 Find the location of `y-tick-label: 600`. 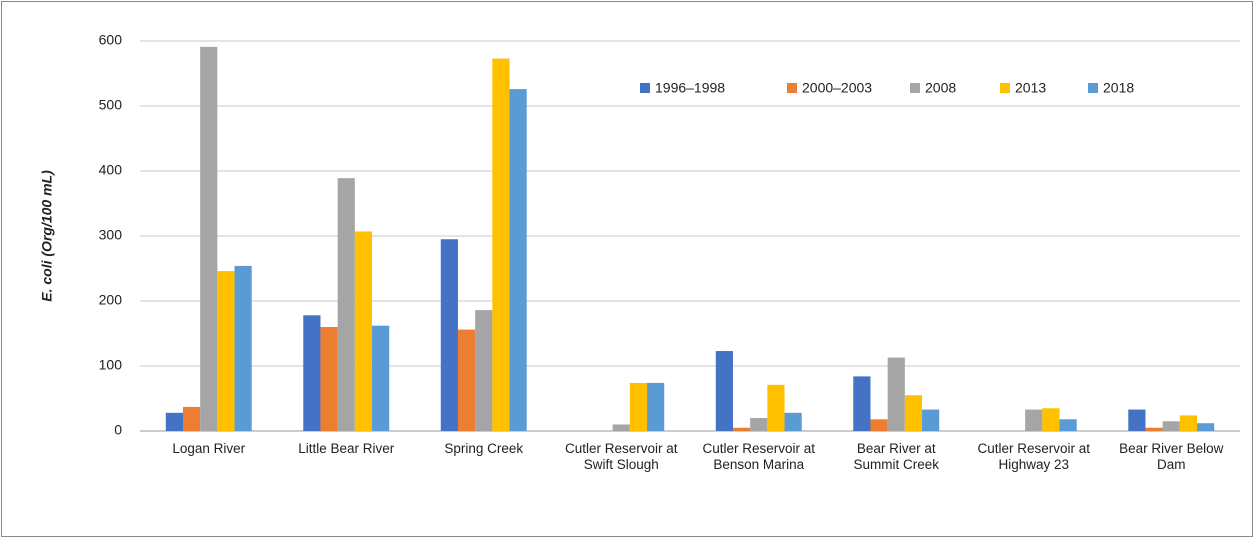

y-tick-label: 600 is located at coordinates (111, 40).